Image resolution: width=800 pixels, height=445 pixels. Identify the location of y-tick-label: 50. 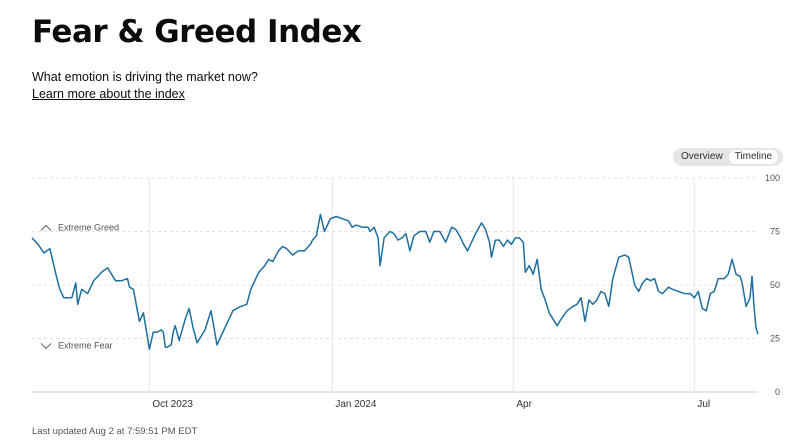
(775, 285).